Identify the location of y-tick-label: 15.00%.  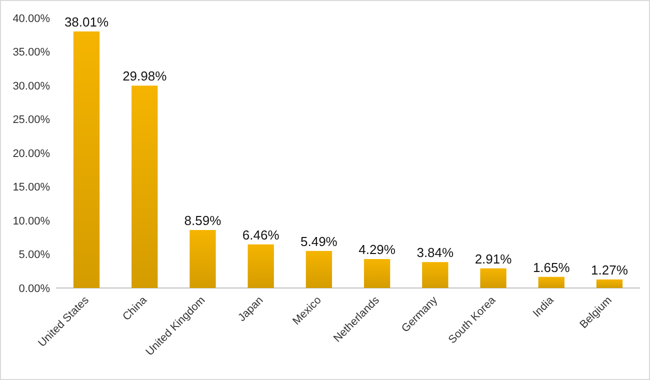
(31, 188).